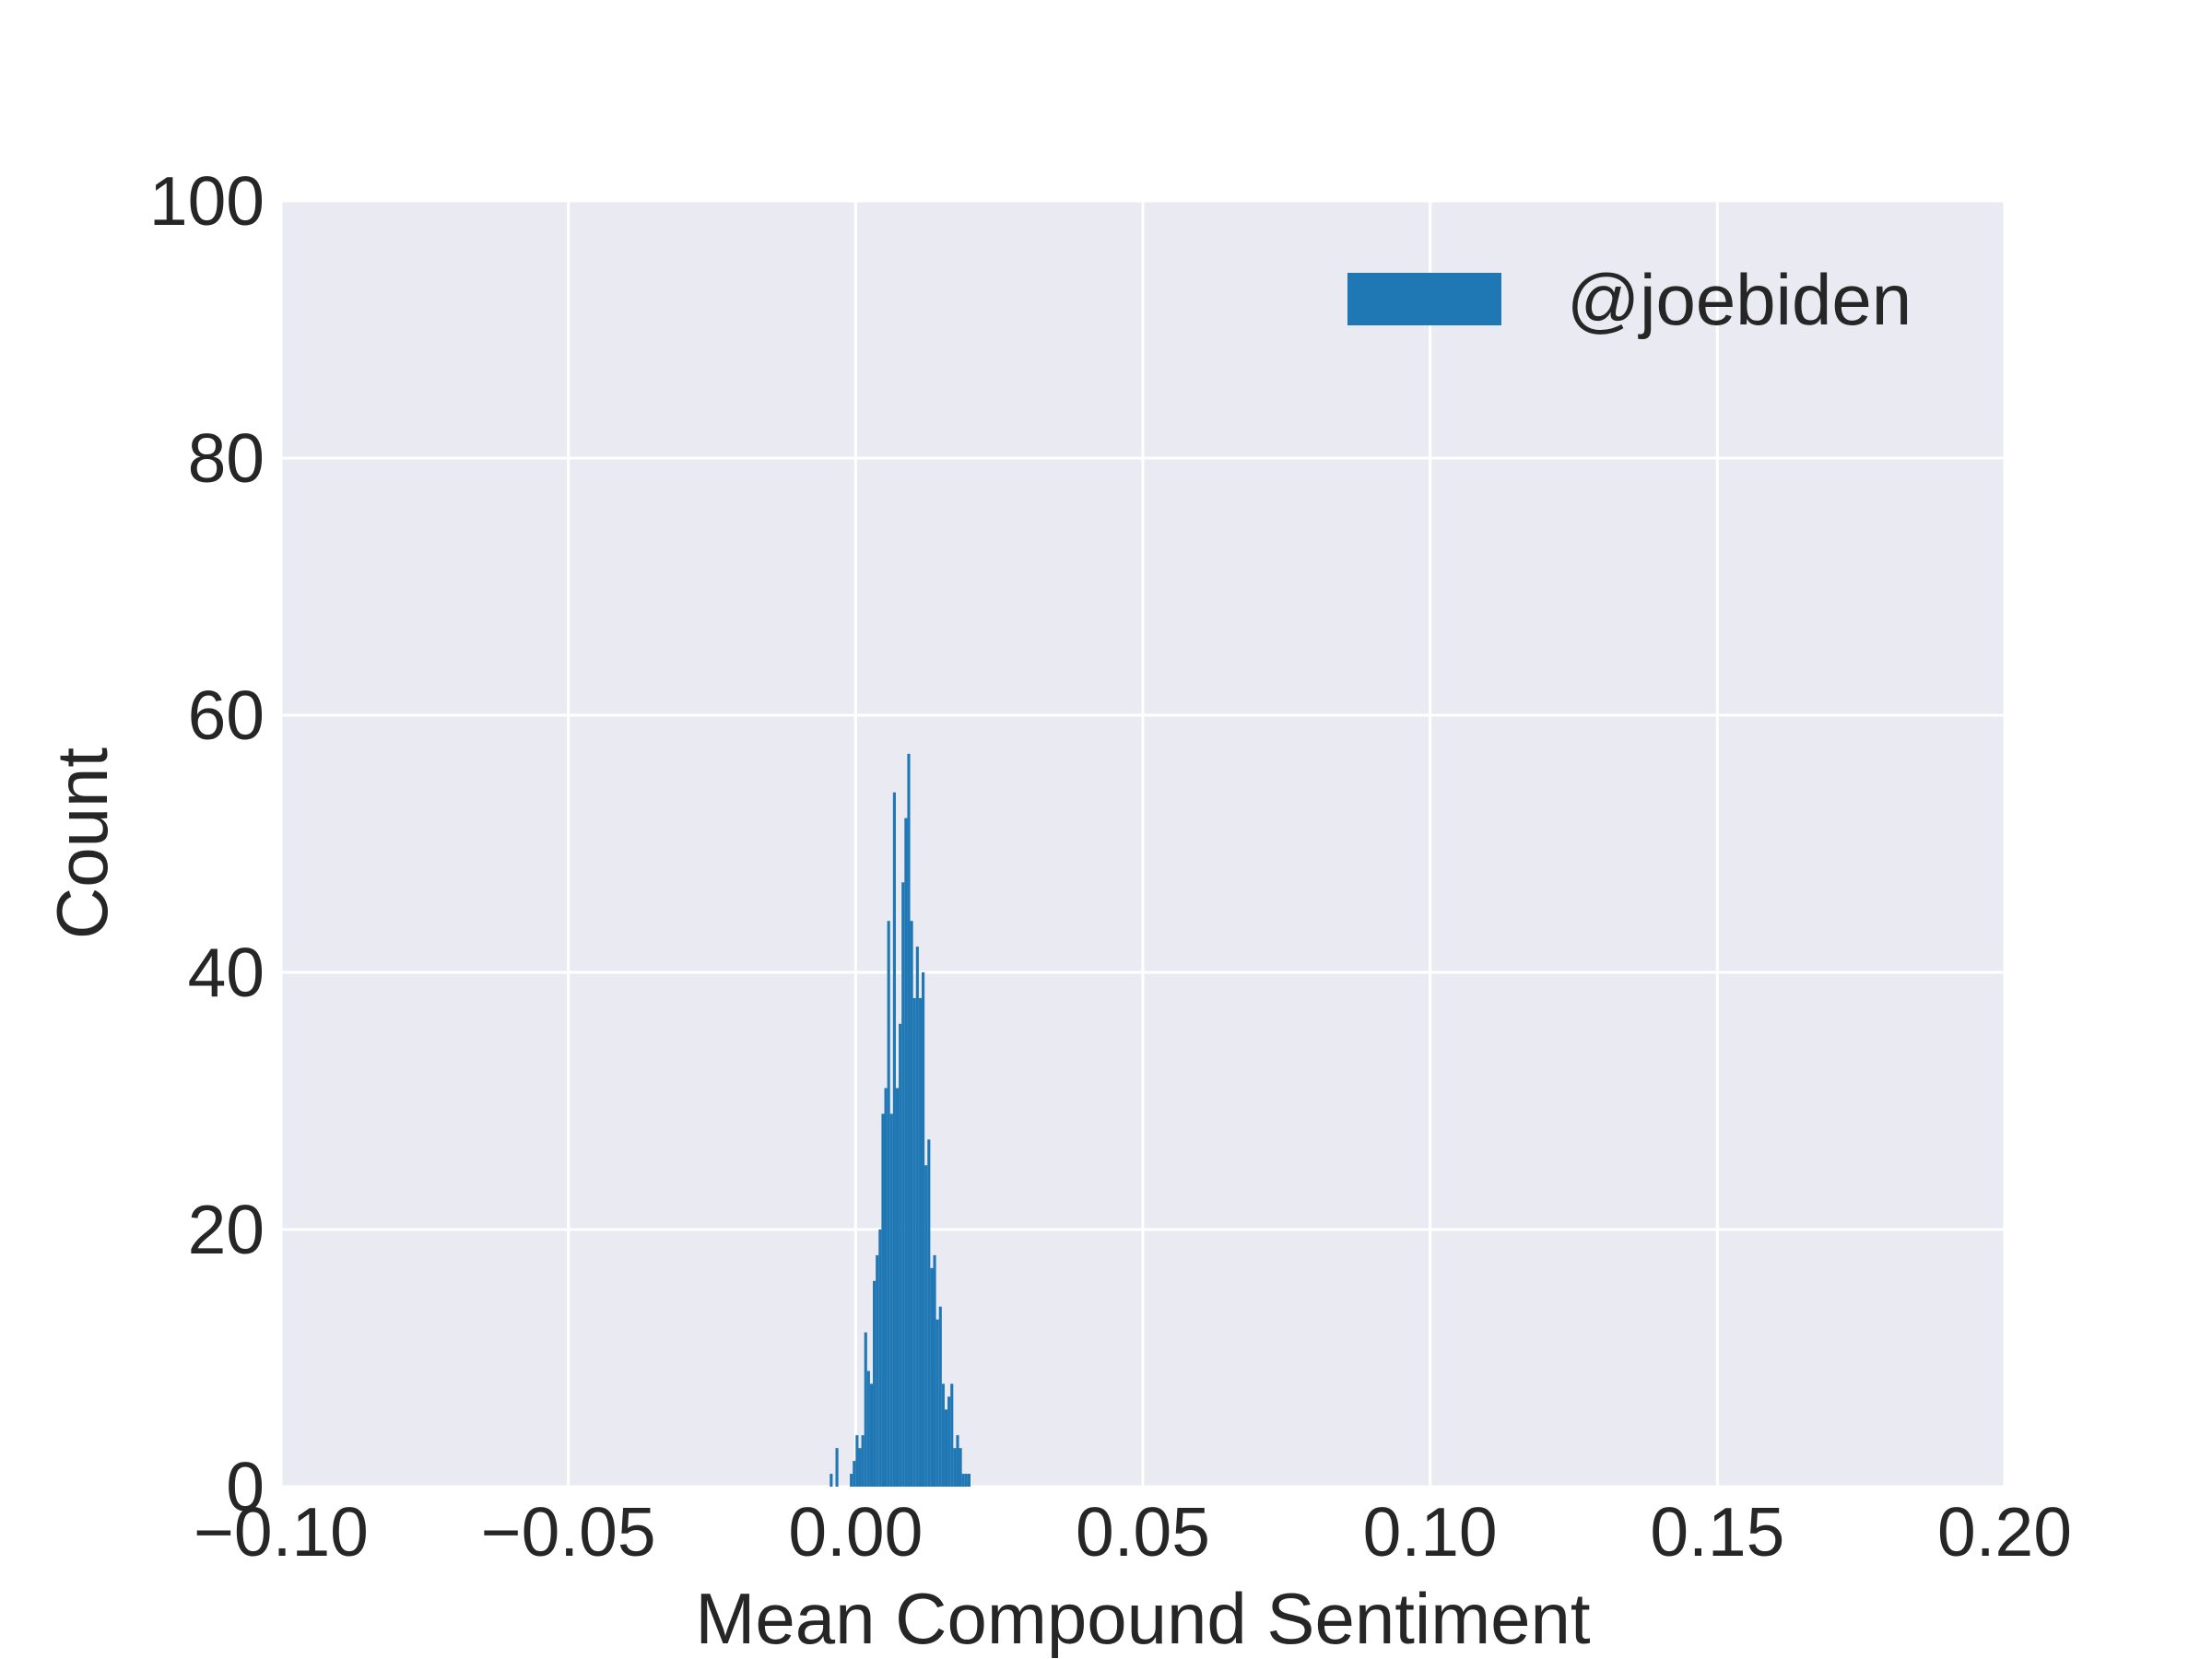 Image resolution: width=2212 pixels, height=1659 pixels. Describe the element at coordinates (1143, 1618) in the screenshot. I see `x-axis-title: Mean Compound Sentiment` at that location.